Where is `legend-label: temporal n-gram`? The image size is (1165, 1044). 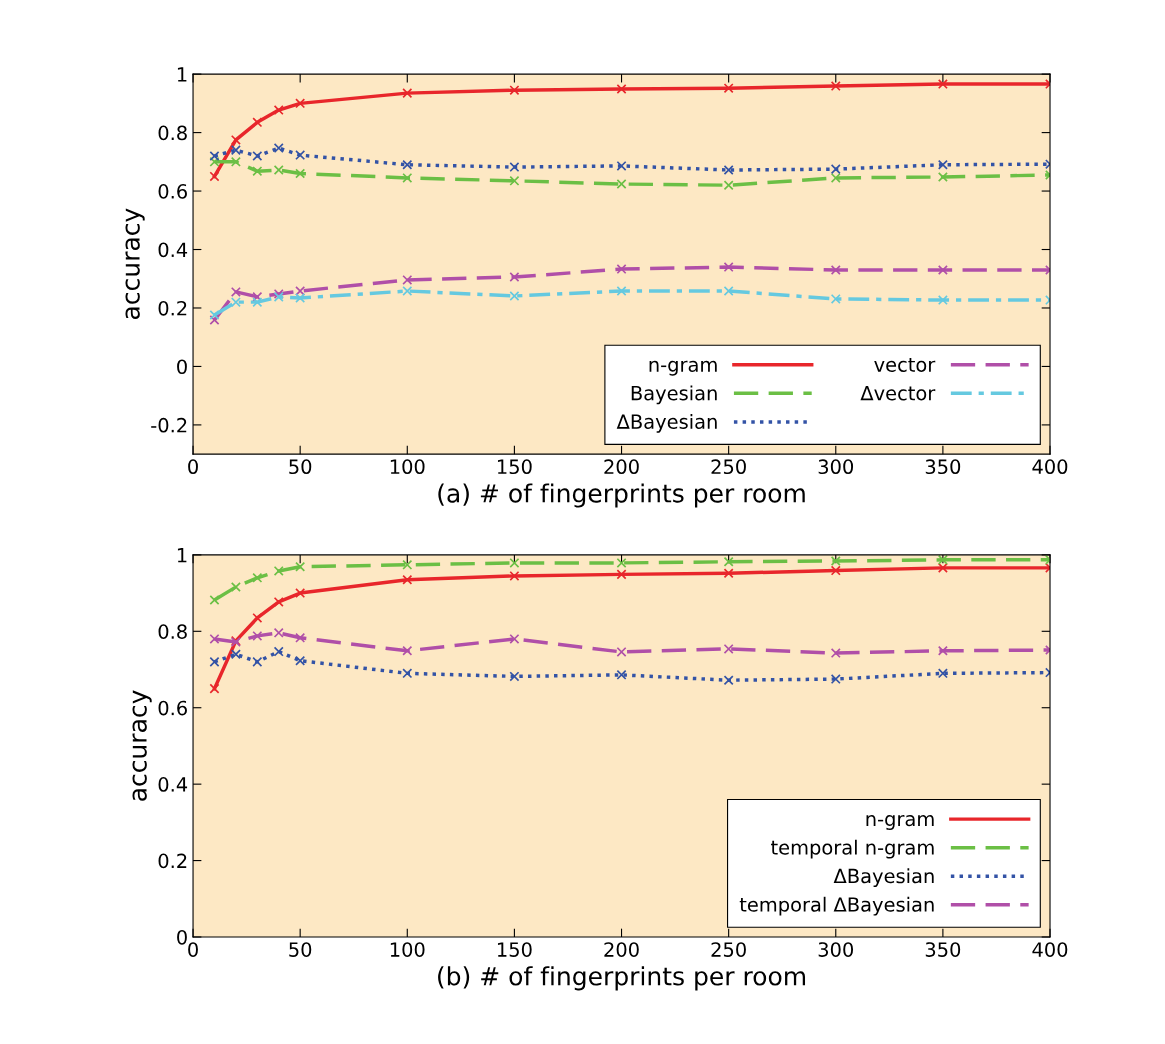 legend-label: temporal n-gram is located at coordinates (852, 849).